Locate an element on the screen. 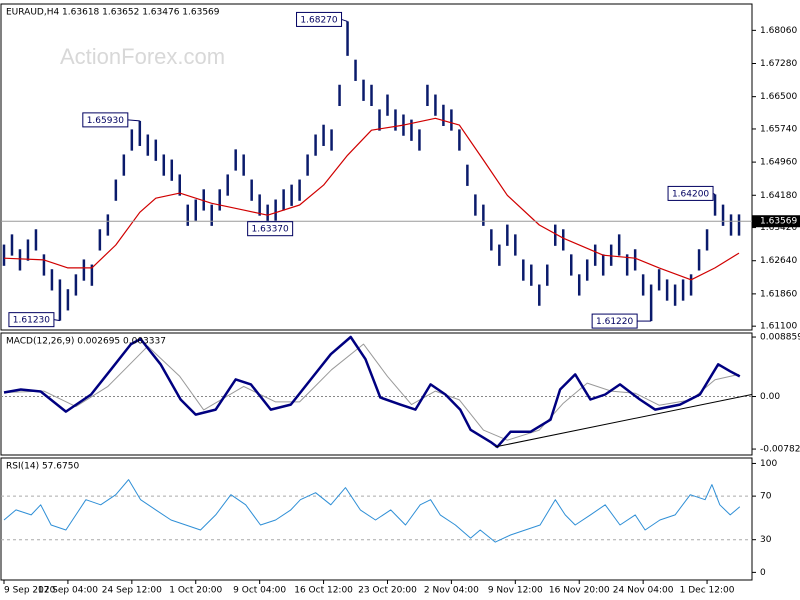 The height and width of the screenshot is (600, 800). last-price-box is located at coordinates (776, 221).